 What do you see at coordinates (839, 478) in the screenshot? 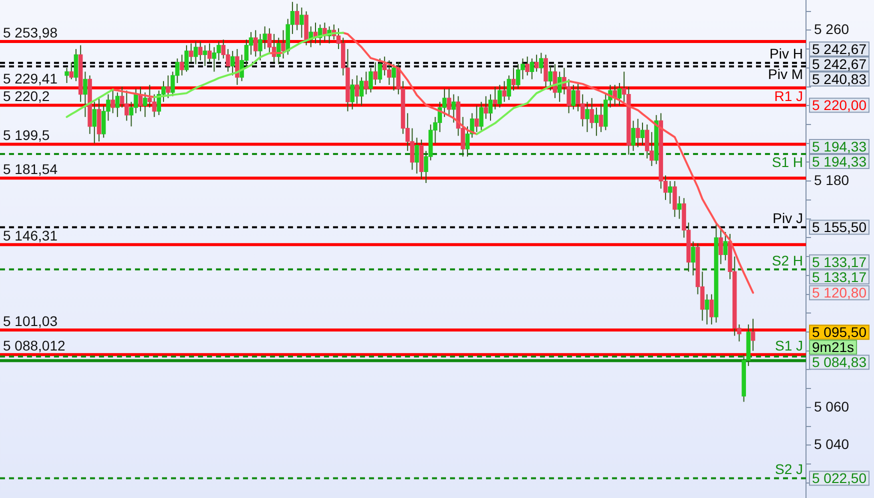
I see `text: 5 022,50` at bounding box center [839, 478].